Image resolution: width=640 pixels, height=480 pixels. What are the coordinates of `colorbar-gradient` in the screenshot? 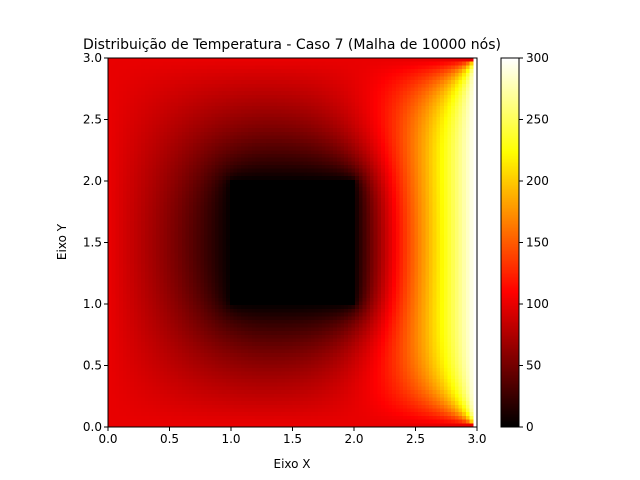 It's located at (510, 242).